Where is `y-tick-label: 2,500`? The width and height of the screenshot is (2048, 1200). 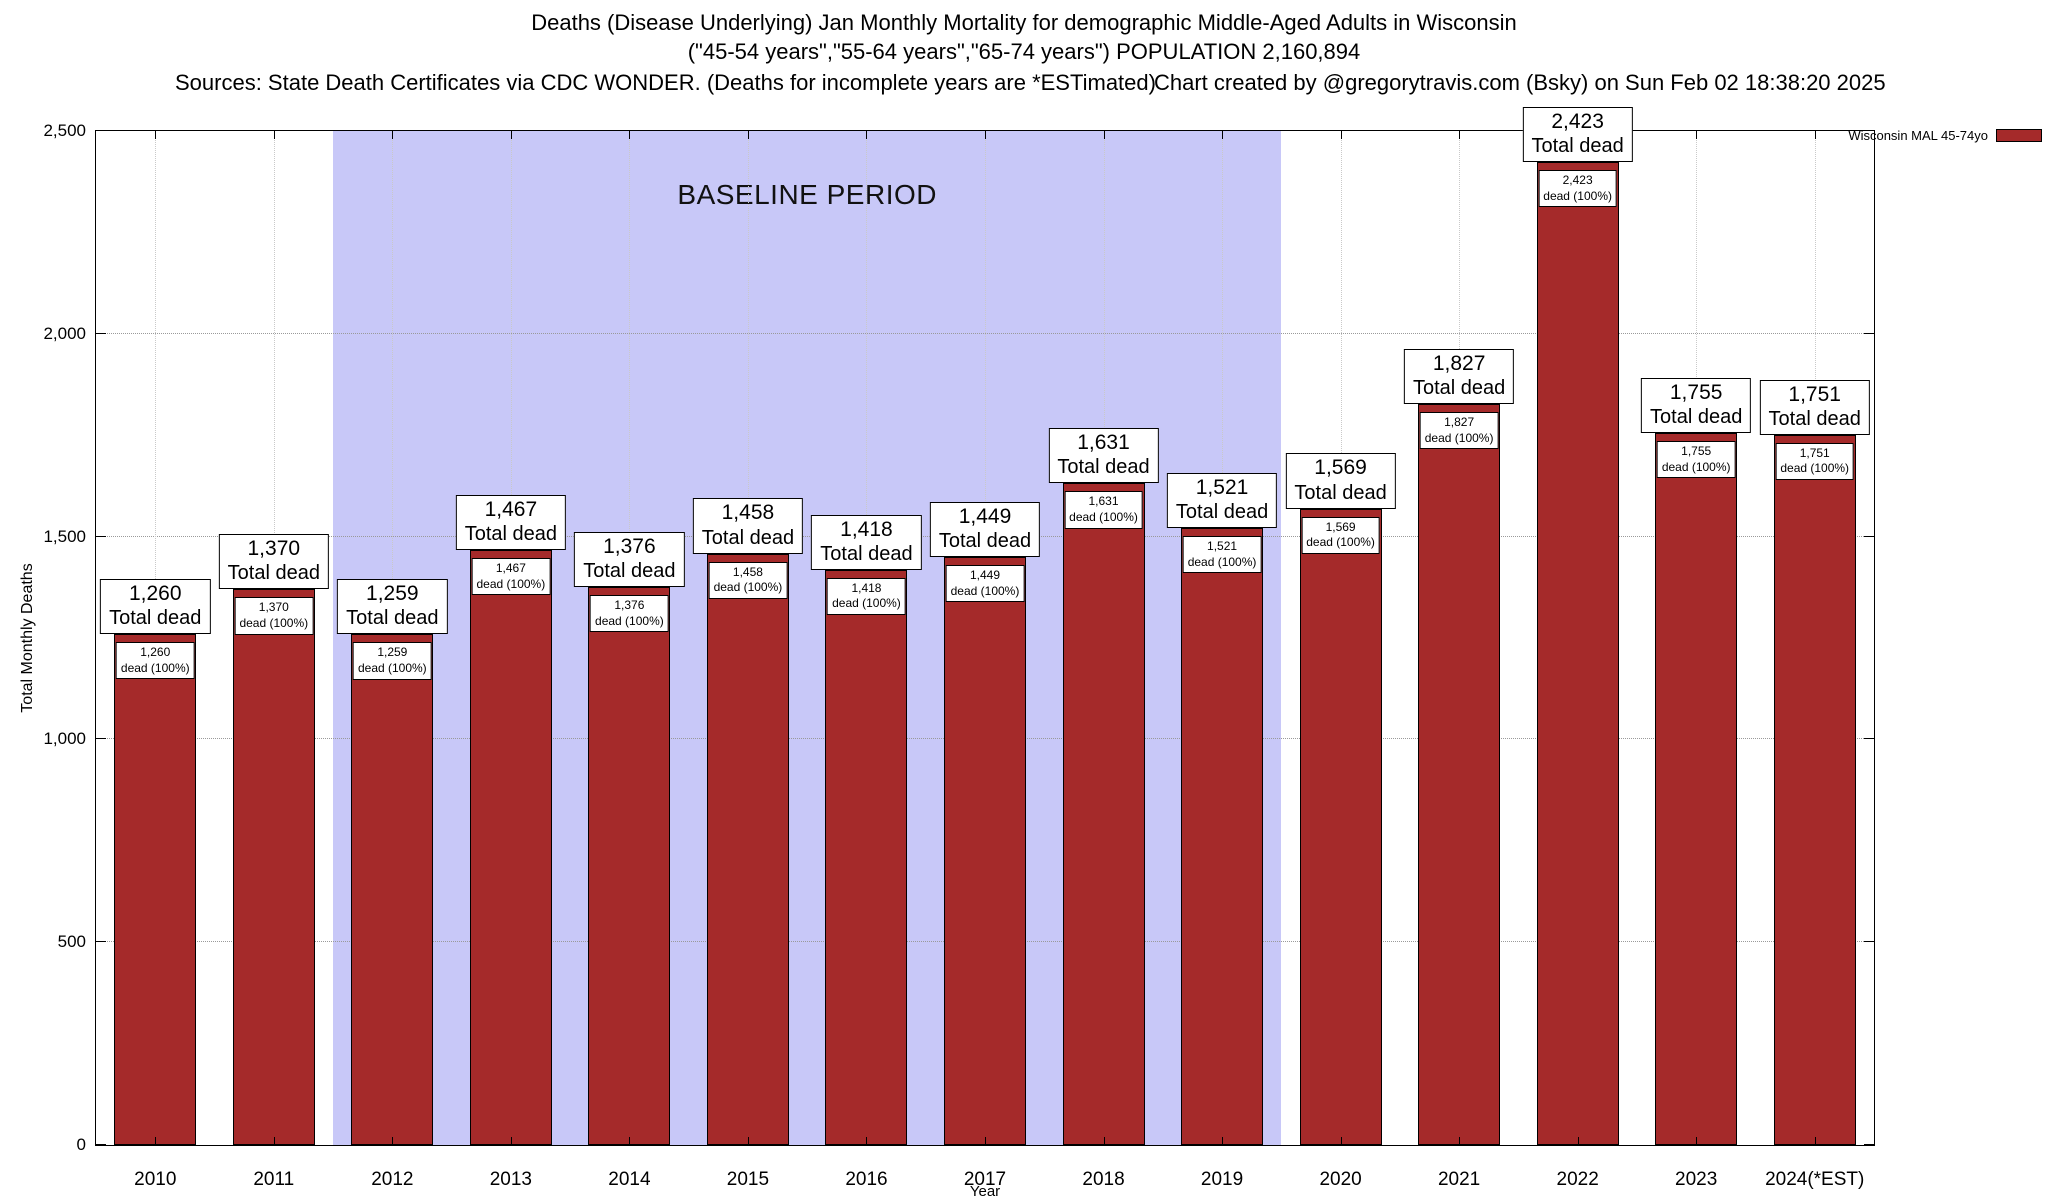 y-tick-label: 2,500 is located at coordinates (64, 130).